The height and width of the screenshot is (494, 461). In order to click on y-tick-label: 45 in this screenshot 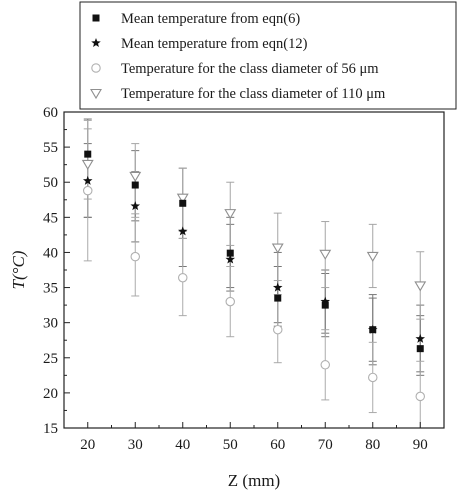, I will do `click(50, 218)`.